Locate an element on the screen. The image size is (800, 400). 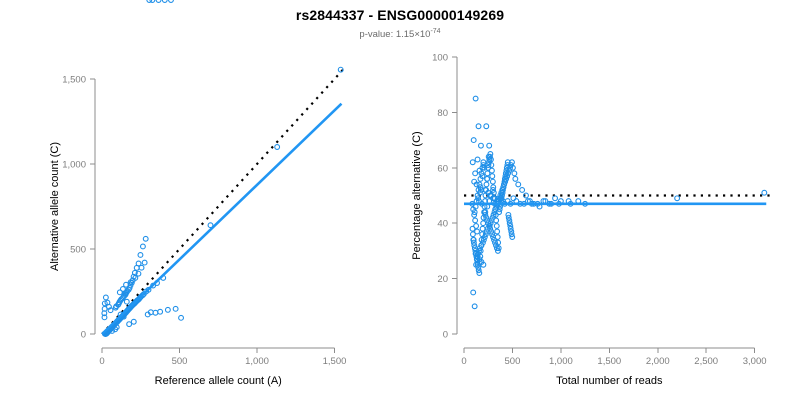
y-tick-label: 40 is located at coordinates (442, 224).